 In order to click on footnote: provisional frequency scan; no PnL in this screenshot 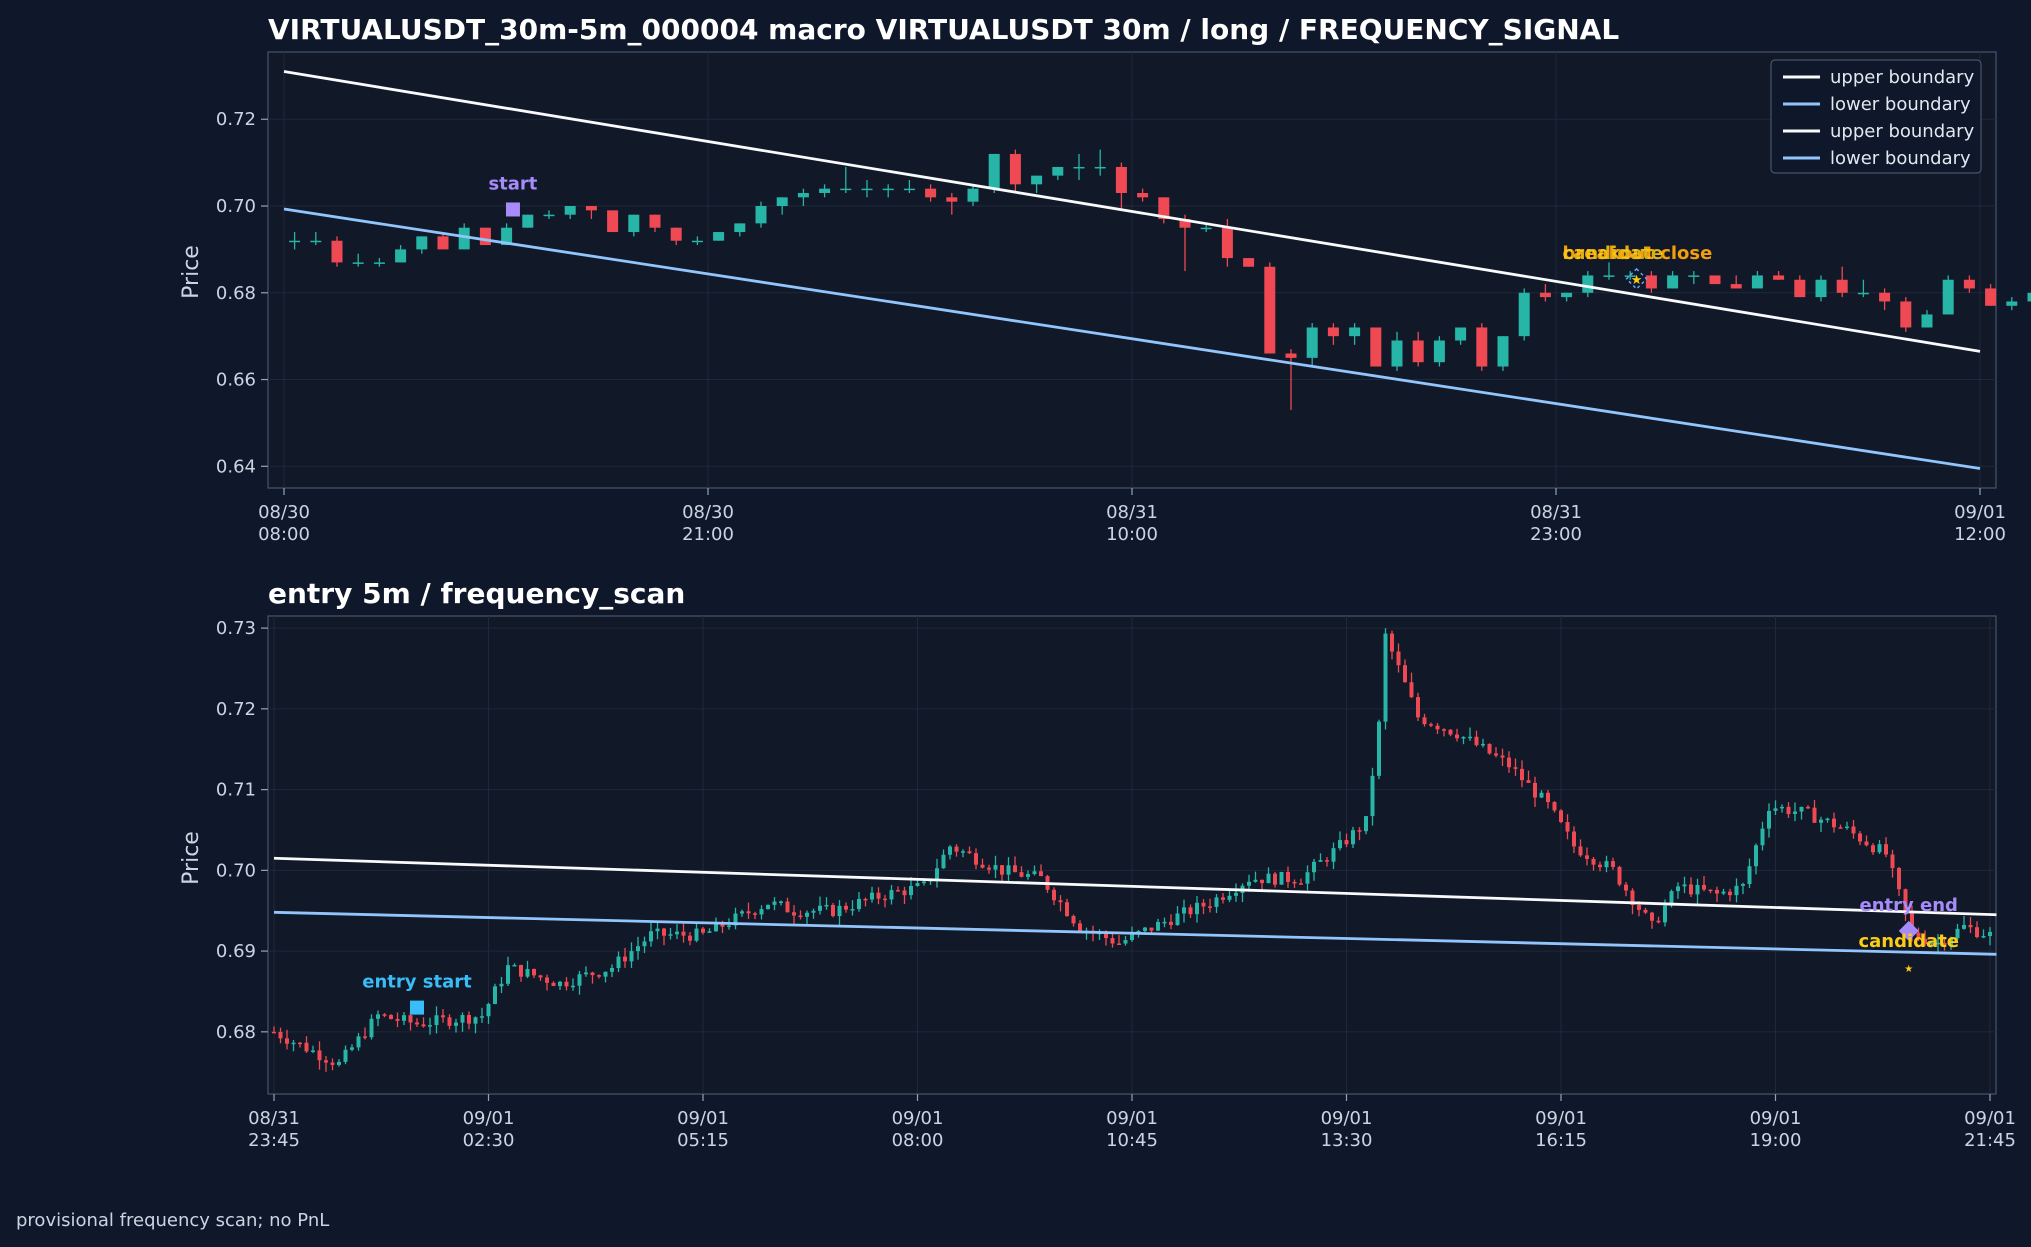, I will do `click(173, 1220)`.